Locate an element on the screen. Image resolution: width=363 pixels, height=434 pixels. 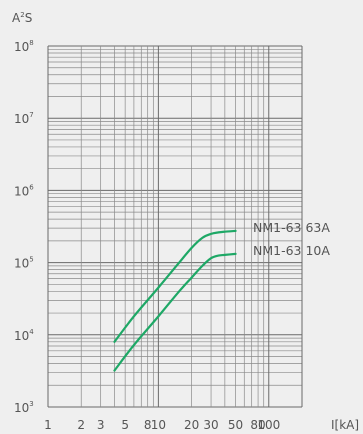
x-tick-label: 80 is located at coordinates (257, 425).